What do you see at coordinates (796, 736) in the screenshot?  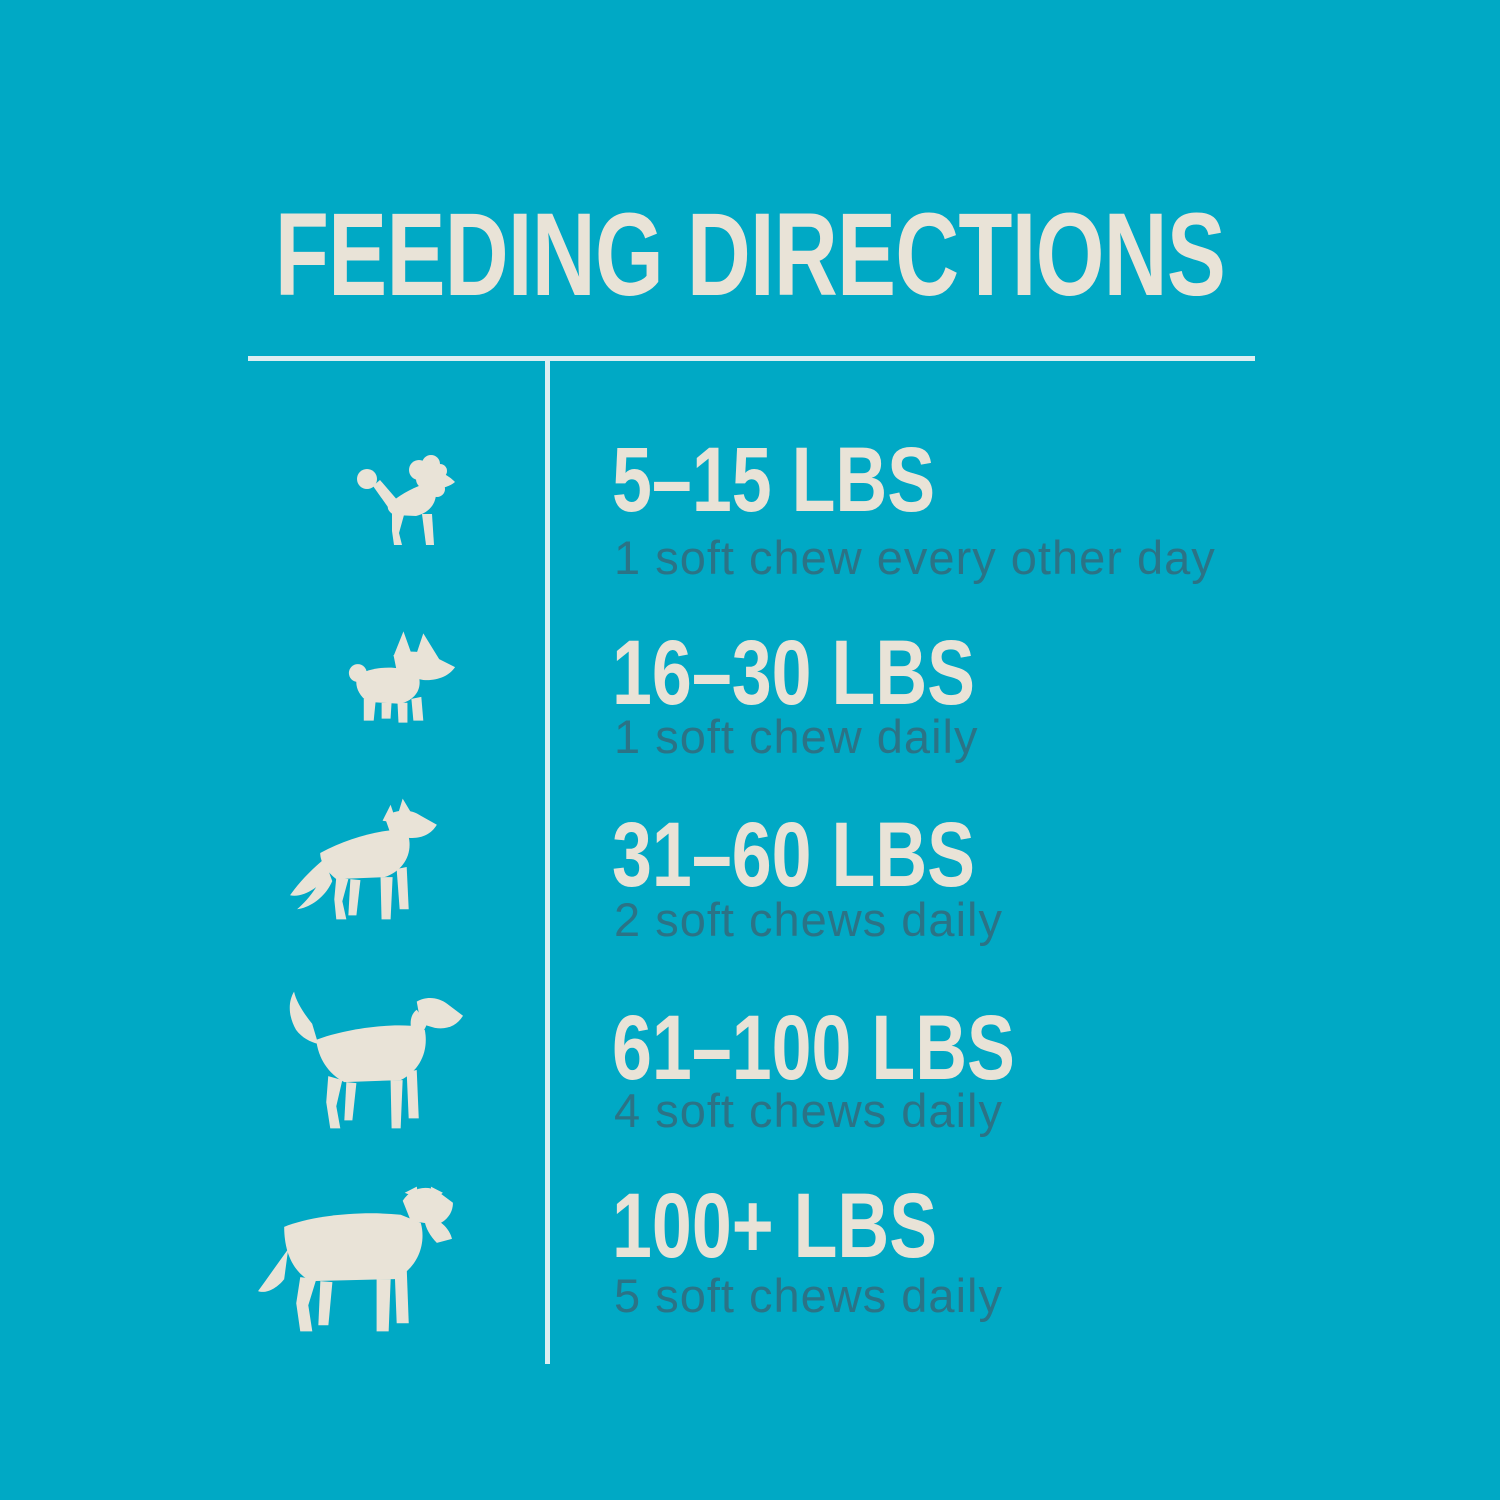 I see `dosage-label: 1 soft chew daily` at bounding box center [796, 736].